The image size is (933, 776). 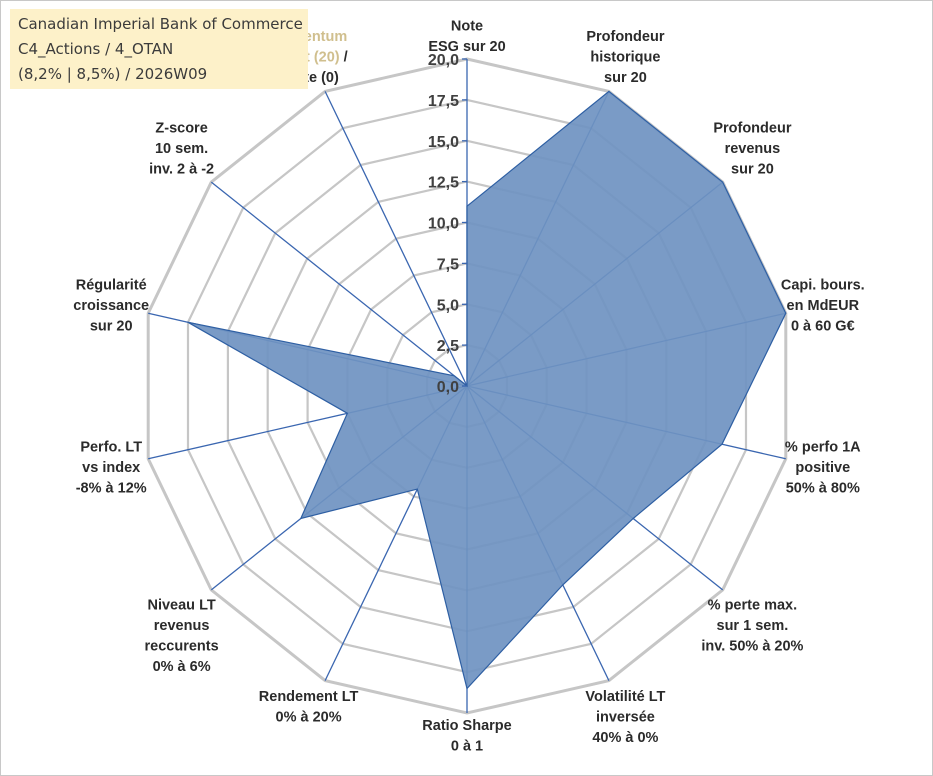 I want to click on axis-label-4: Capi. bours. en MdEUR 0 à 60 G€, so click(x=823, y=305).